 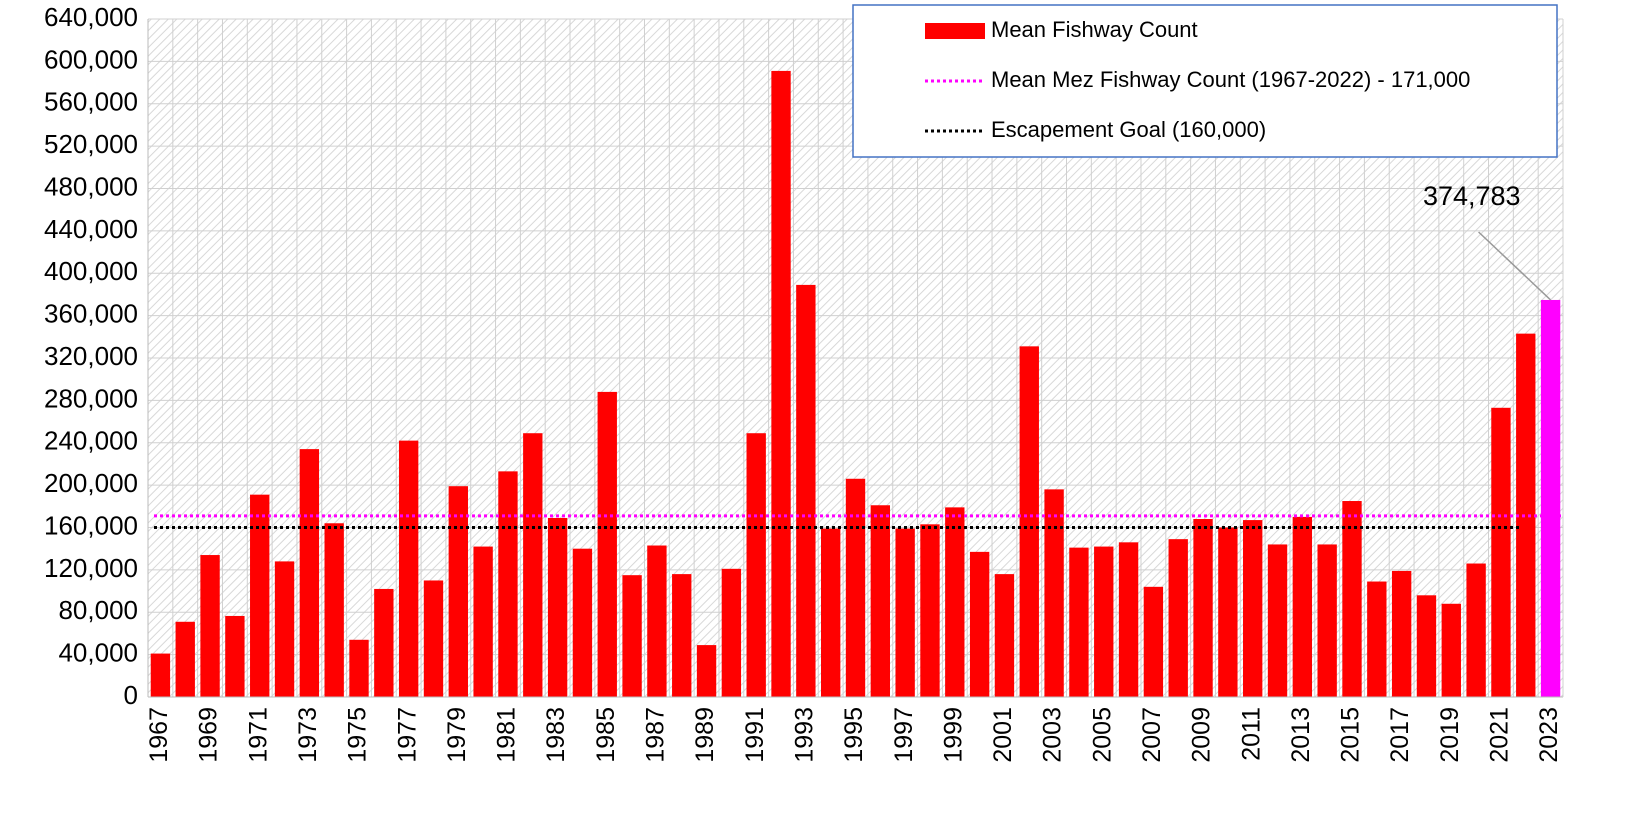 What do you see at coordinates (91, 525) in the screenshot?
I see `y-tick-label: 160,000` at bounding box center [91, 525].